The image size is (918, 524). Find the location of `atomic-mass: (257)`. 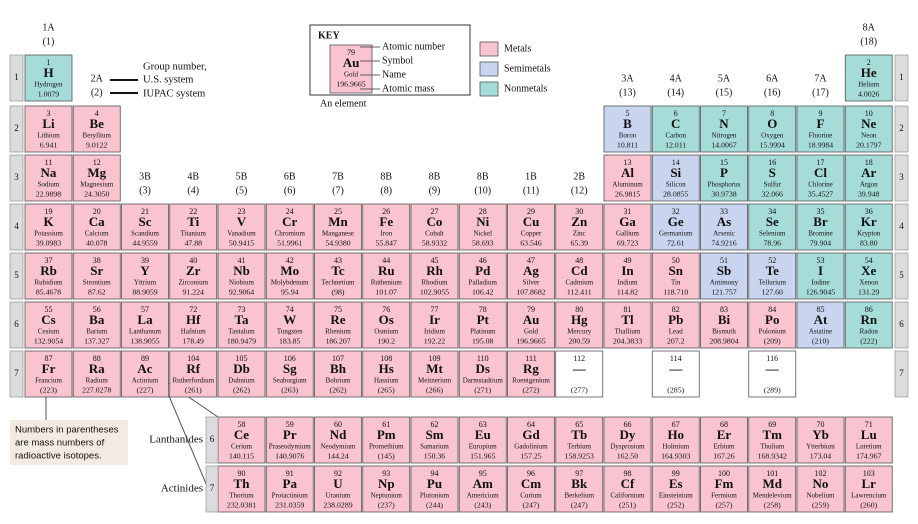

atomic-mass: (257) is located at coordinates (724, 504).